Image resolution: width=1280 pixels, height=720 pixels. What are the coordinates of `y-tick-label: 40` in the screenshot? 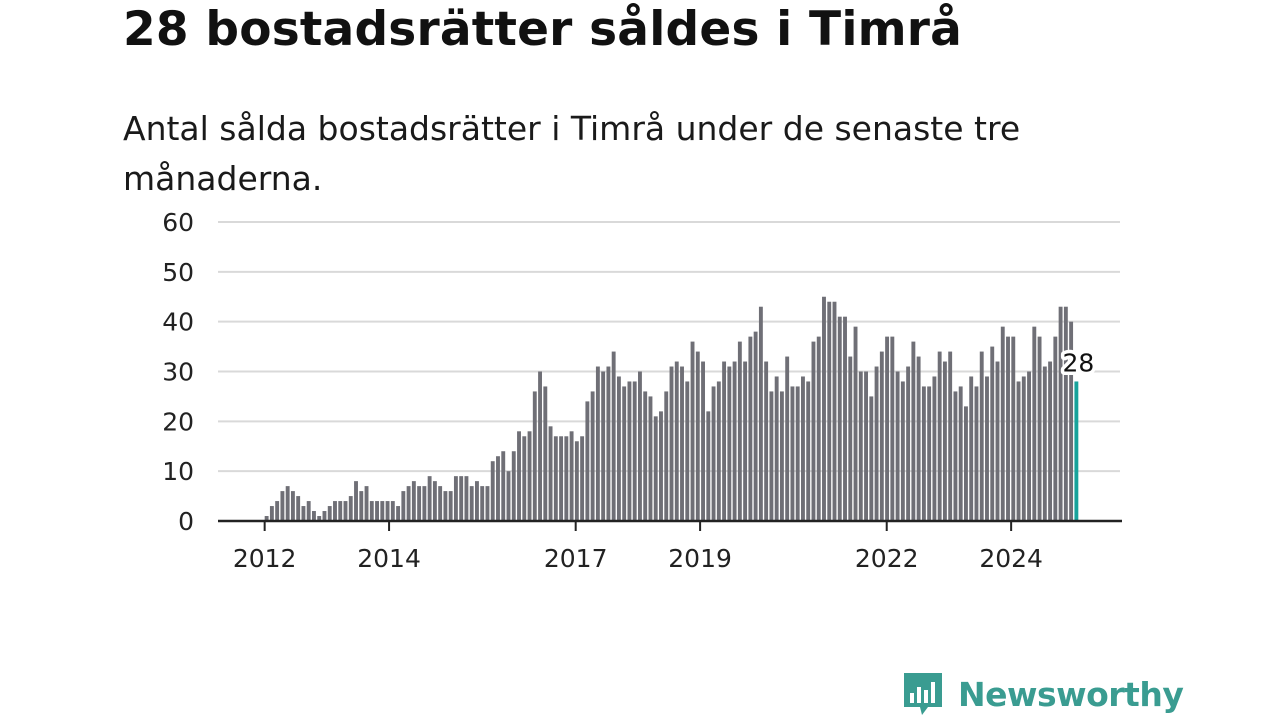 It's located at (178, 322).